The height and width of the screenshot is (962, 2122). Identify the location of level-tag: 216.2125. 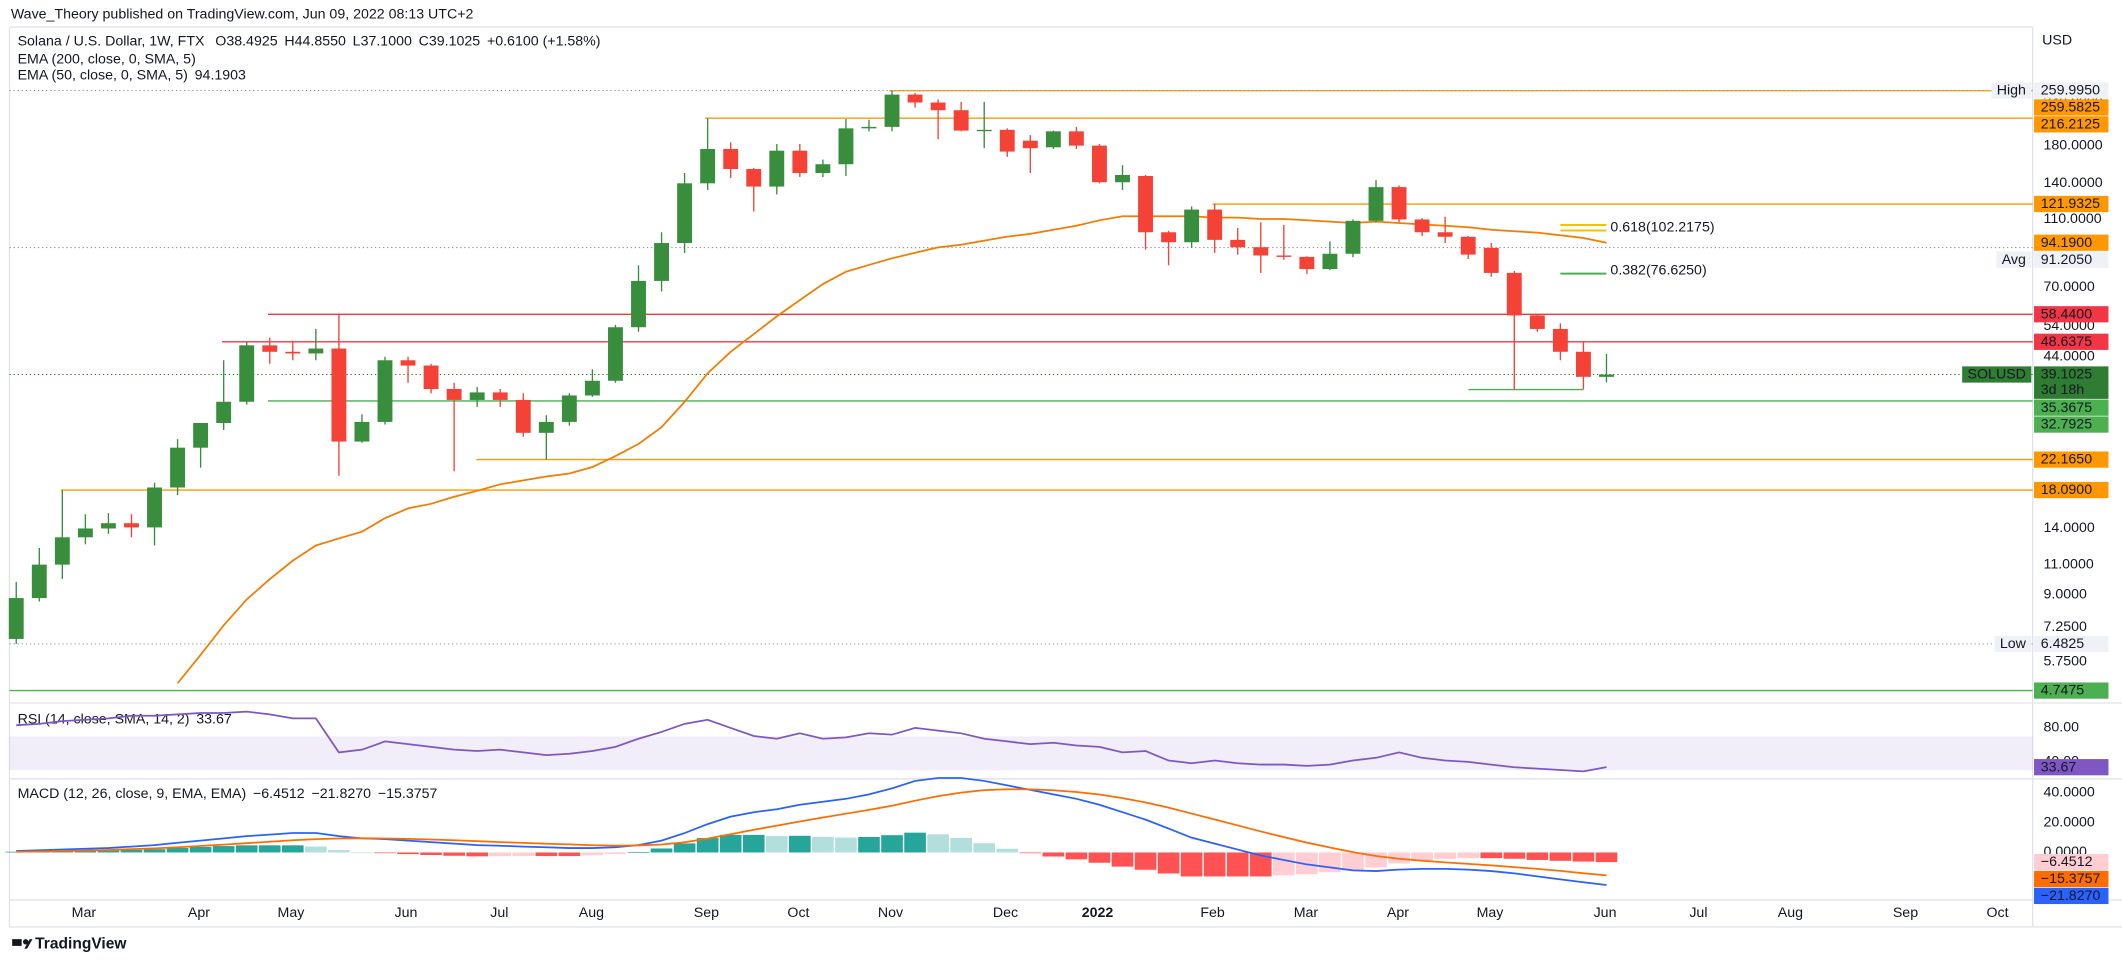
(2070, 125).